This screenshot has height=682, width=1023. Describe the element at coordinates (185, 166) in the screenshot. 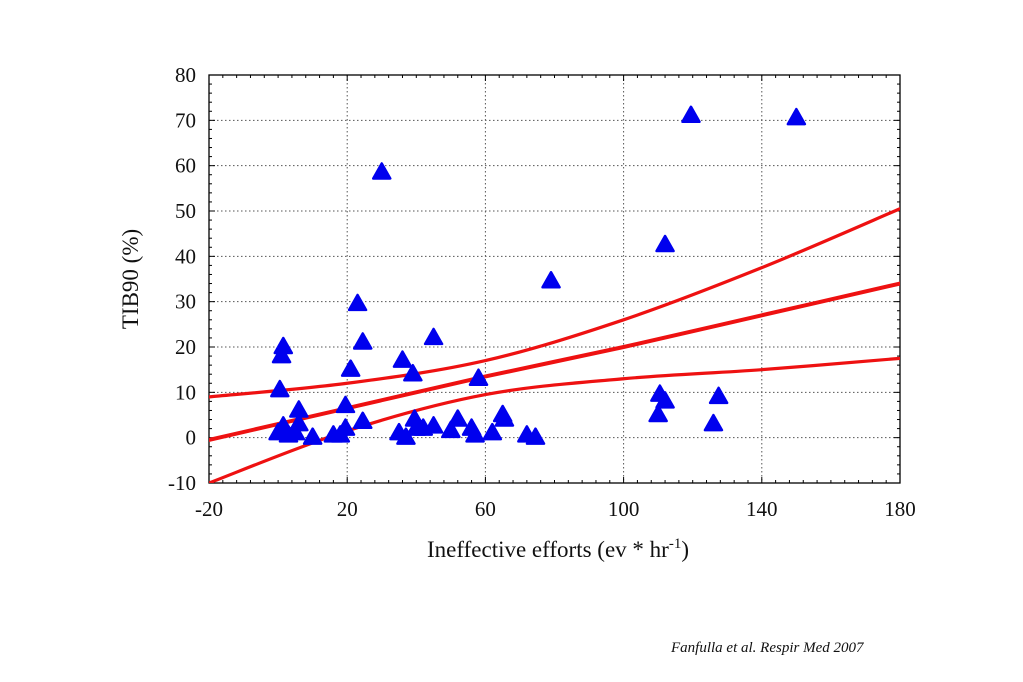

I see `y-tick-label: 60` at that location.